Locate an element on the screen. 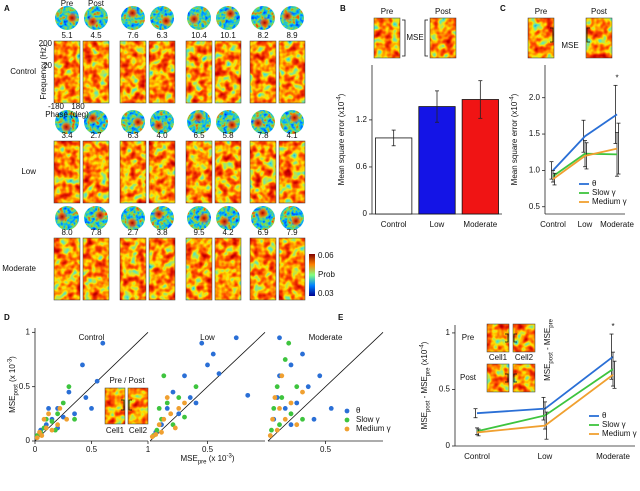  rate-value: 4.1 is located at coordinates (292, 135).